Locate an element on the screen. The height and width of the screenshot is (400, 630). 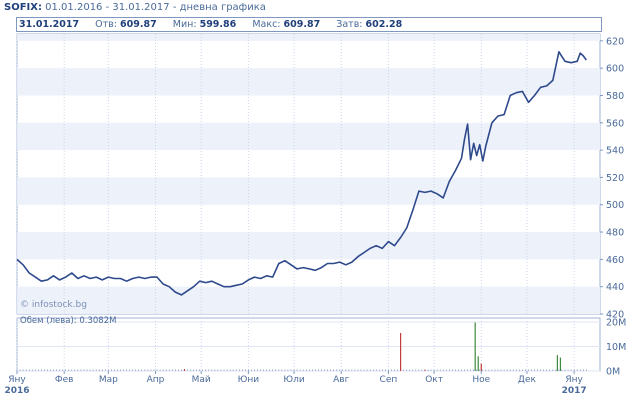
volume-label: Обем (лева): 0.3082M is located at coordinates (68, 321).